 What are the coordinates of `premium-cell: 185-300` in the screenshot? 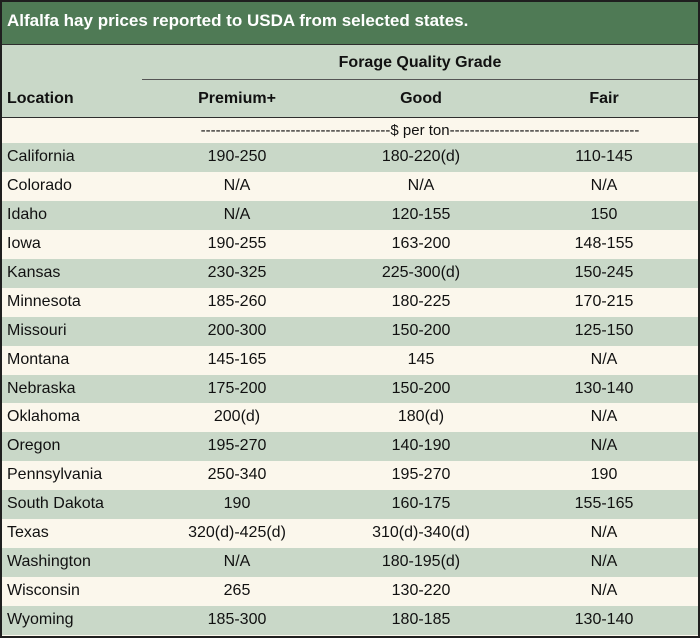 It's located at (237, 619).